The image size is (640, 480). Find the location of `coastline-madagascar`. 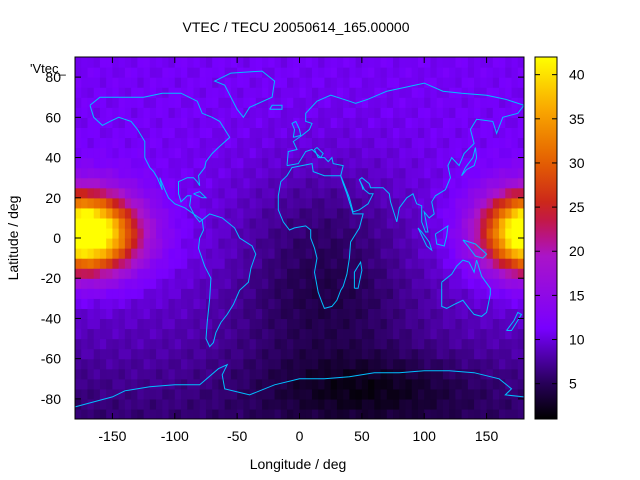

coastline-madagascar is located at coordinates (358, 274).